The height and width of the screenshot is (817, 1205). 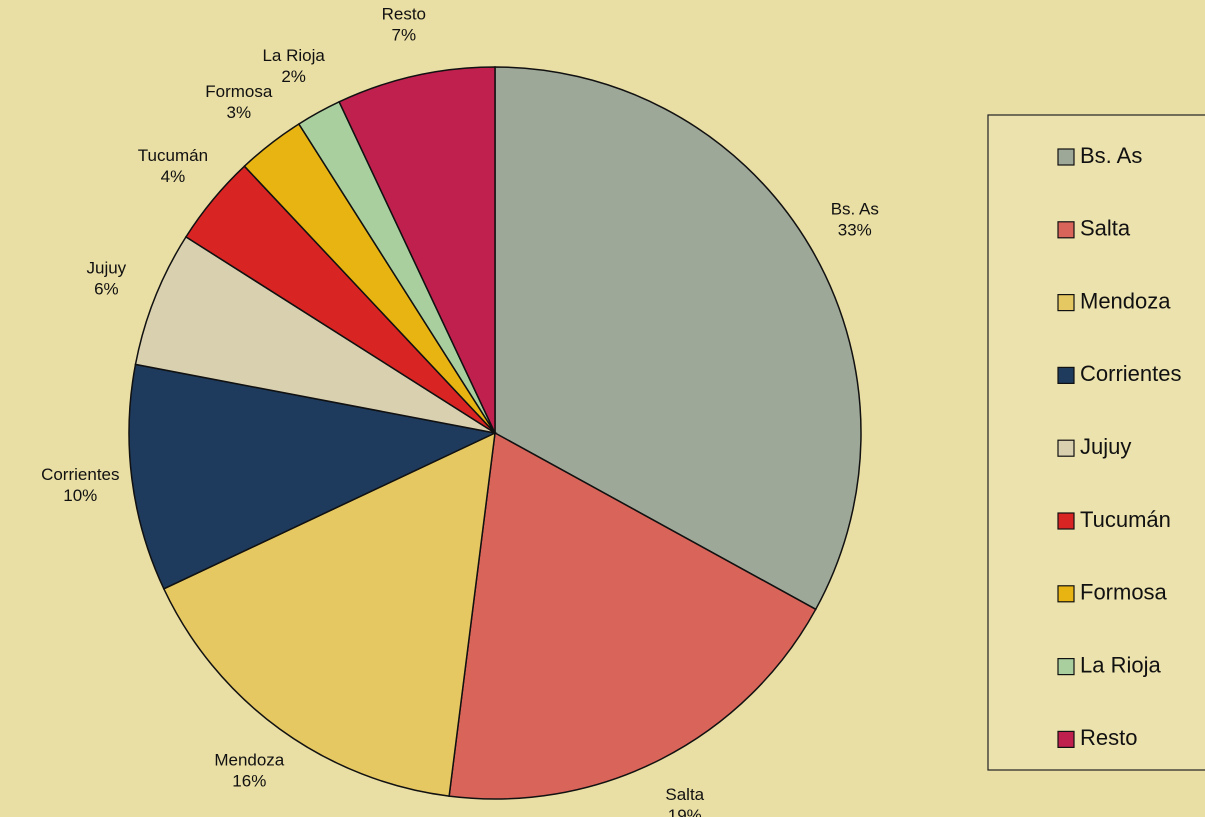 What do you see at coordinates (855, 209) in the screenshot?
I see `slice-label-name: Bs. As` at bounding box center [855, 209].